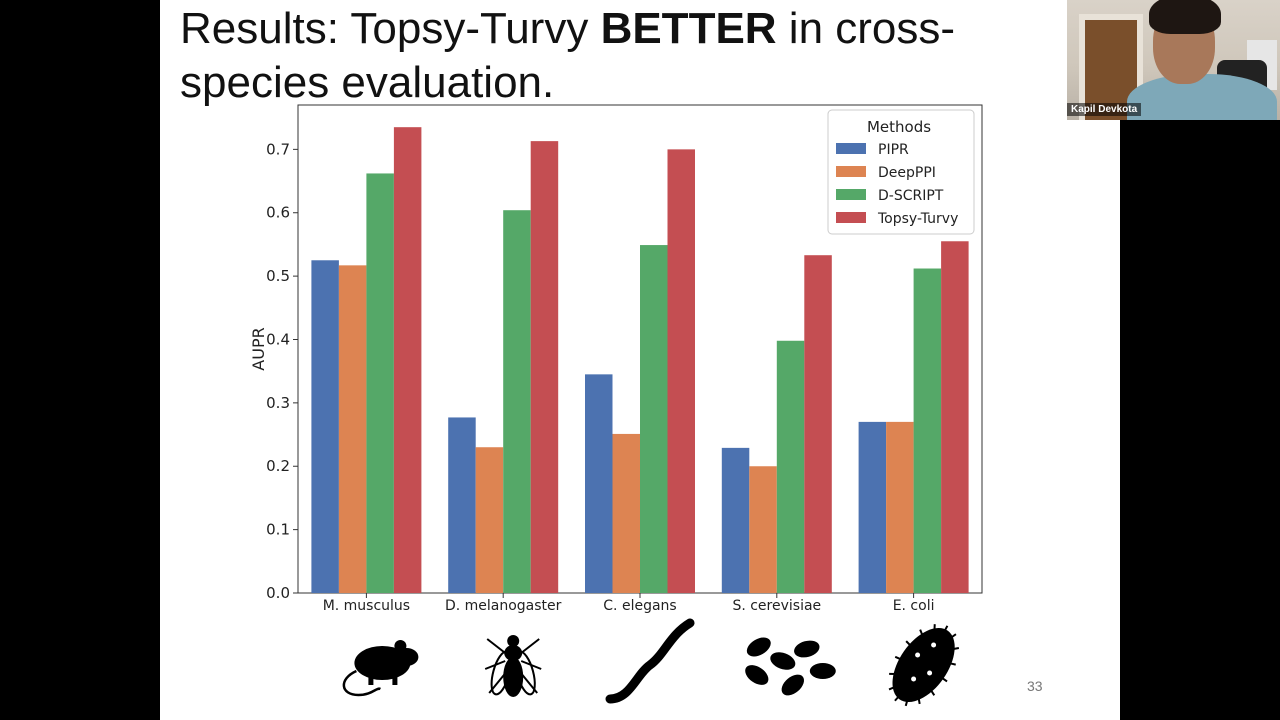 This screenshot has width=1280, height=720. I want to click on y-axis-label: AUPR, so click(258, 348).